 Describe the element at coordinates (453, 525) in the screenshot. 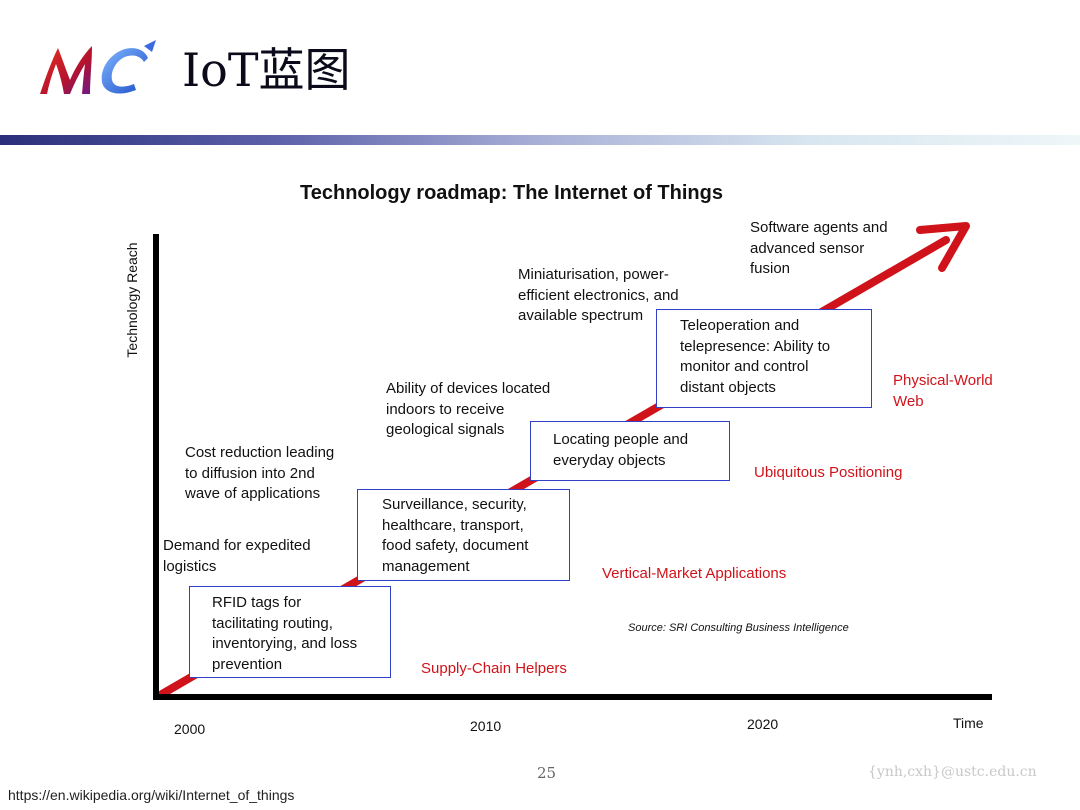

I see `milestone-surveillance-line: healthcare, transport,` at that location.